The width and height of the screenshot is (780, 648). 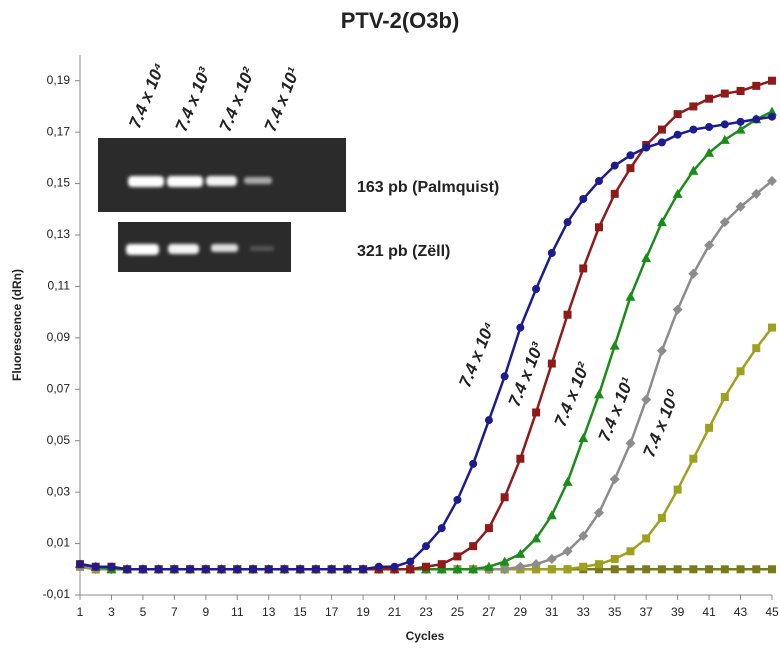 I want to click on gel-lane-label: 7.4 x 10⁴, so click(x=146, y=95).